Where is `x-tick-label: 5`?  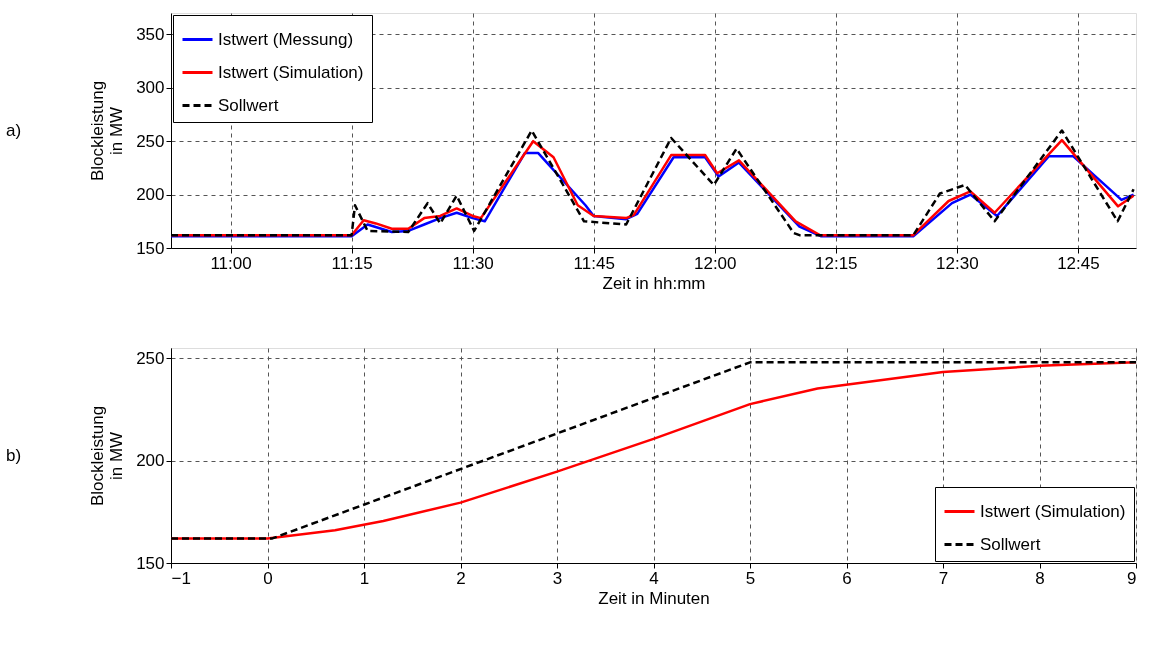 x-tick-label: 5 is located at coordinates (750, 578).